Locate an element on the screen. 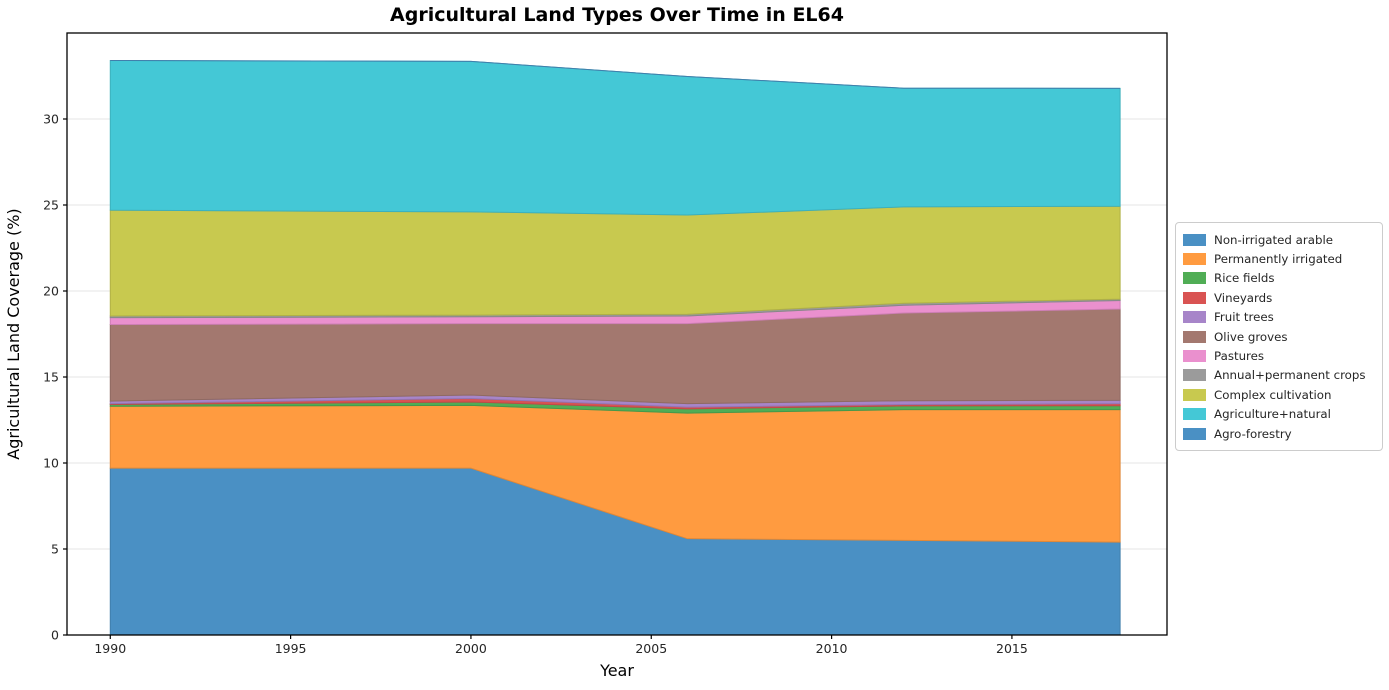 This screenshot has width=1389, height=690. legend-swatch-agriculture-natural is located at coordinates (1194, 414).